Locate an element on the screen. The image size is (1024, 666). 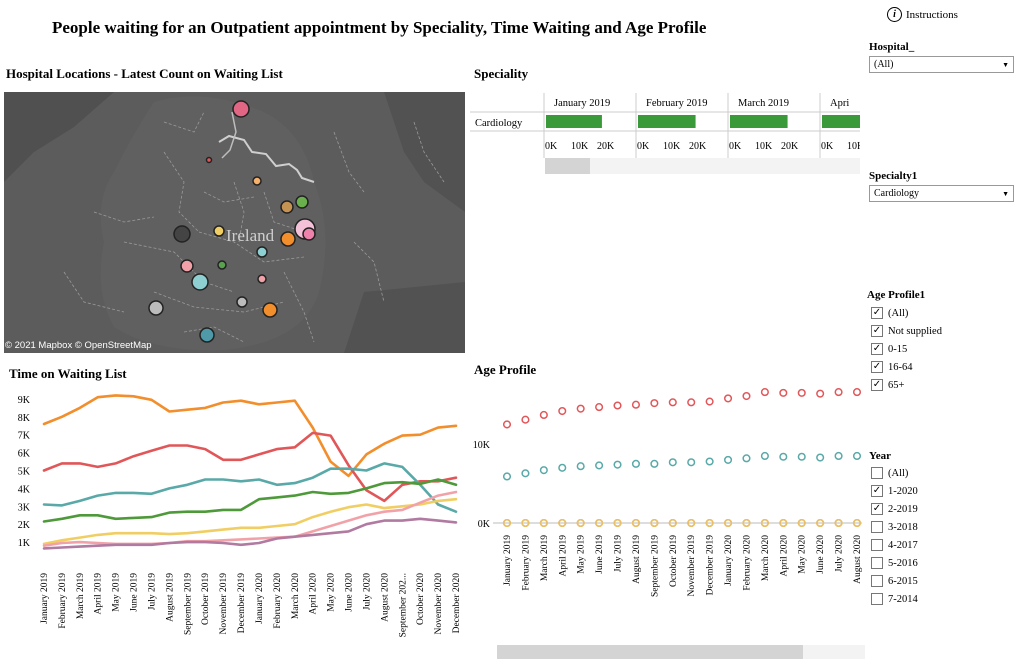
series-line-purple is located at coordinates (250, 533).